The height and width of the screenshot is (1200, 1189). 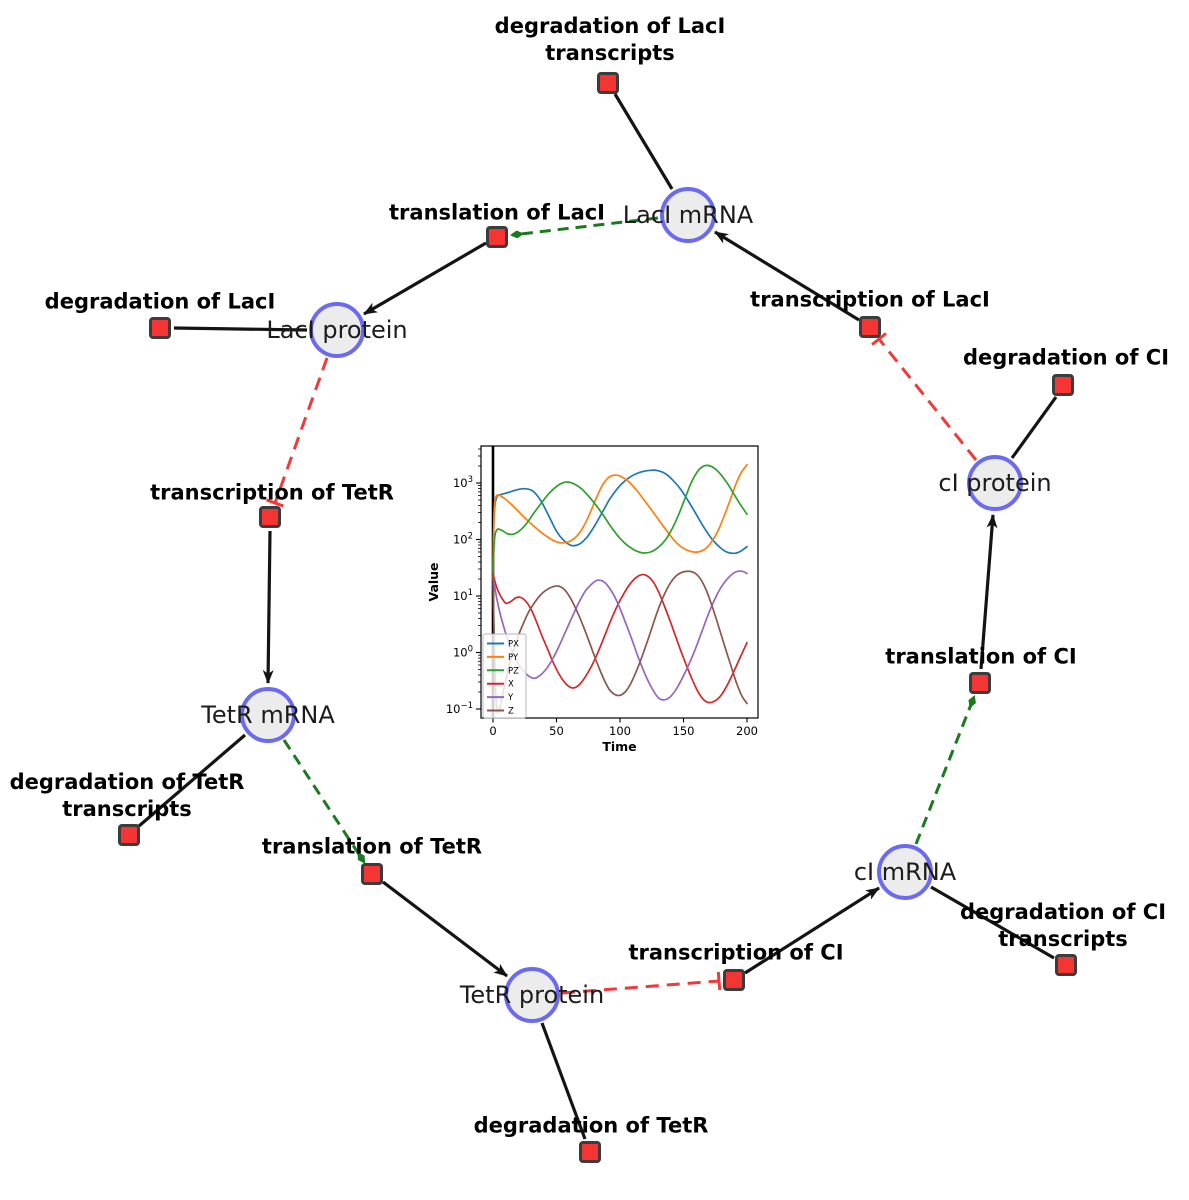 I want to click on edge-laci-mrna--translation-laci, so click(x=584, y=227).